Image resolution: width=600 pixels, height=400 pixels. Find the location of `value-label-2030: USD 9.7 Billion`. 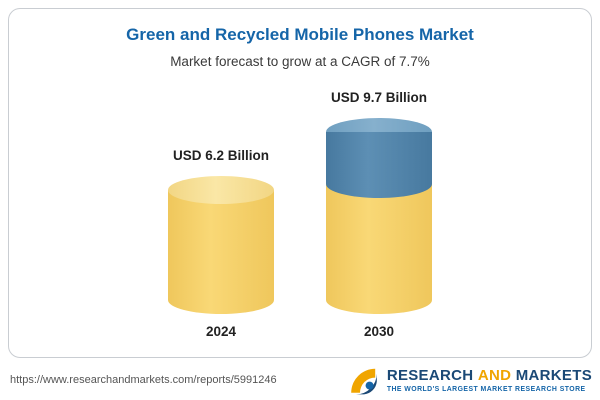

value-label-2030: USD 9.7 Billion is located at coordinates (379, 97).